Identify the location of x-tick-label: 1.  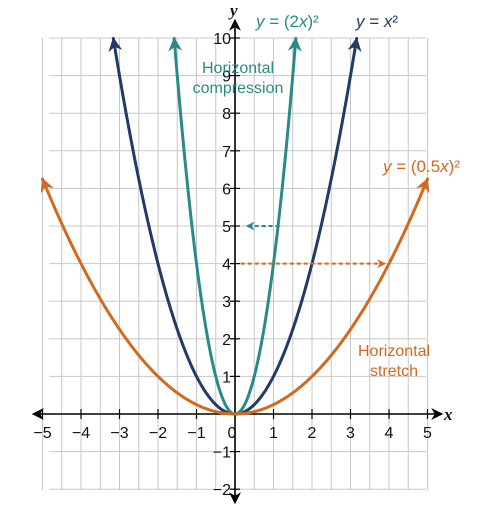
(273, 433).